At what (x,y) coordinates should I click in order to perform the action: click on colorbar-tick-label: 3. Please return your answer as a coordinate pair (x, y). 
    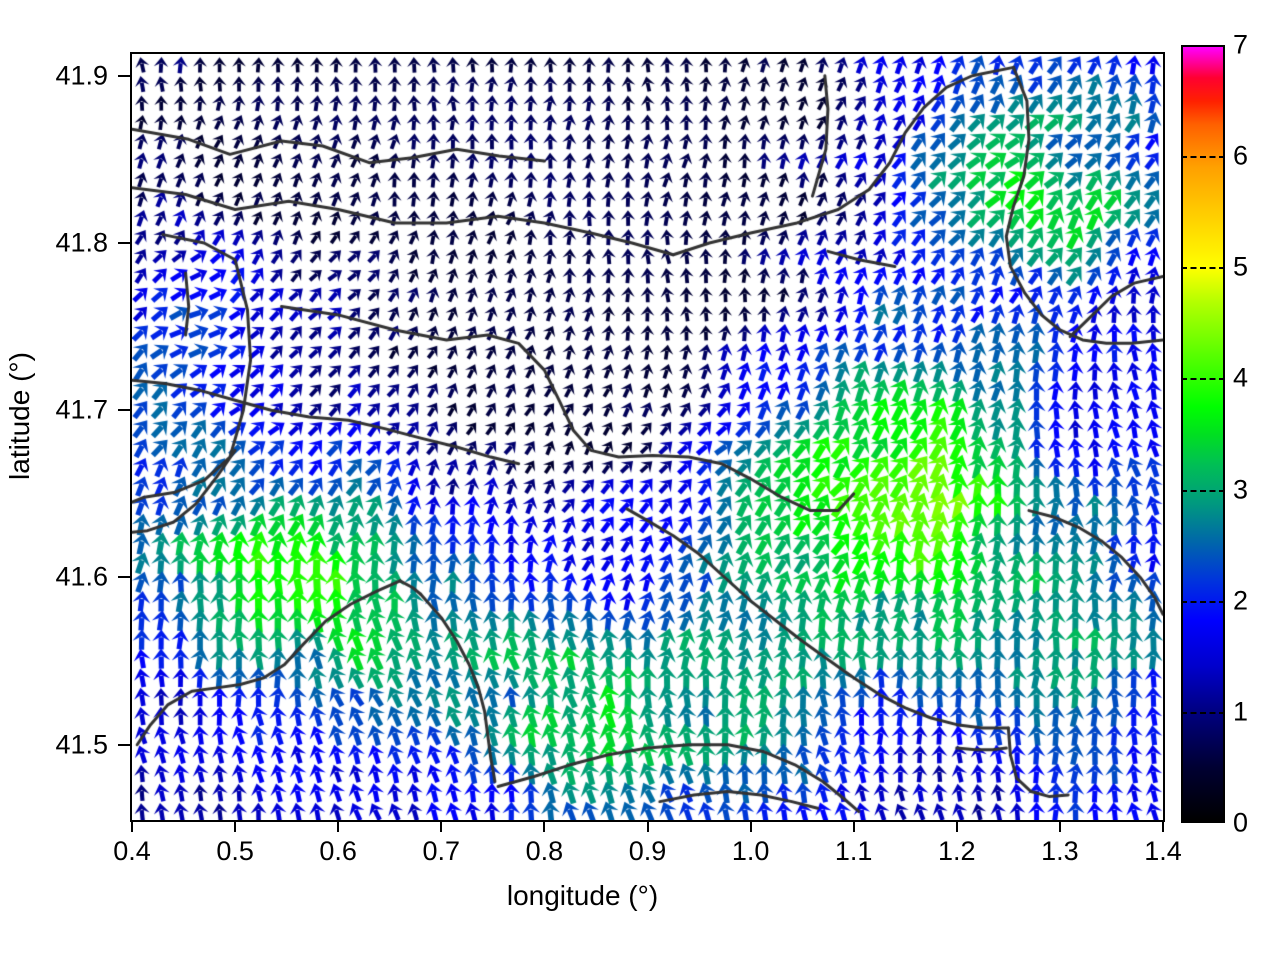
    Looking at the image, I should click on (1241, 489).